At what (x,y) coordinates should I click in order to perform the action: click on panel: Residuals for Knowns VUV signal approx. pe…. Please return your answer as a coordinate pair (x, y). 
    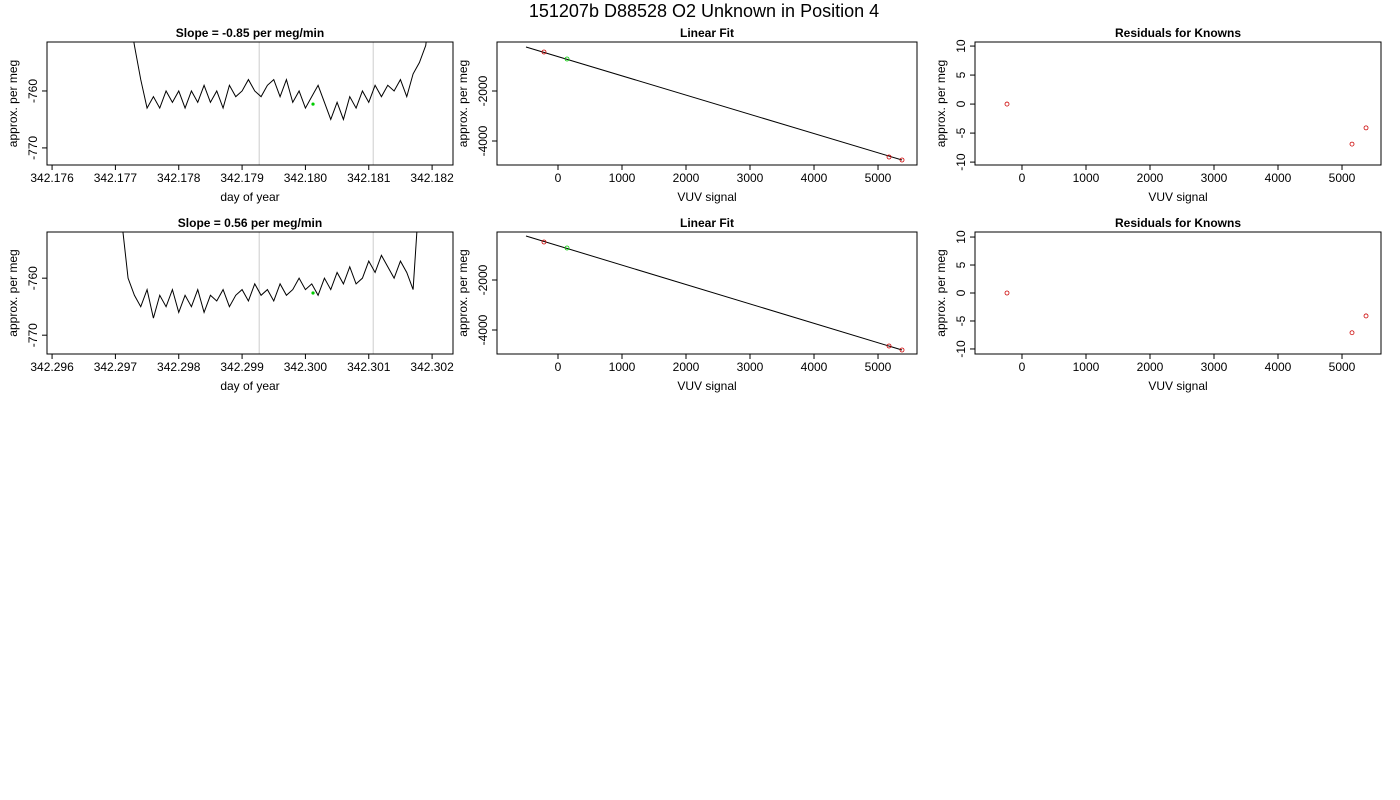
    Looking at the image, I should click on (1158, 304).